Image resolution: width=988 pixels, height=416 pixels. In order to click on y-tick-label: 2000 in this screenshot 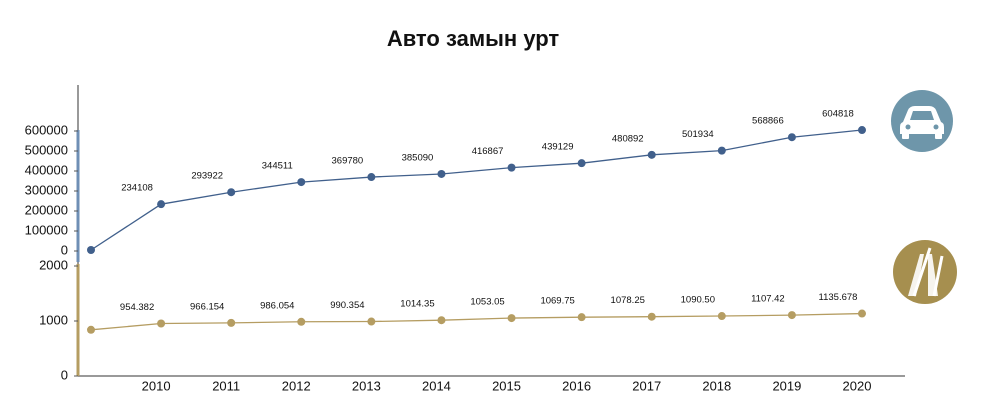, I will do `click(53, 264)`.